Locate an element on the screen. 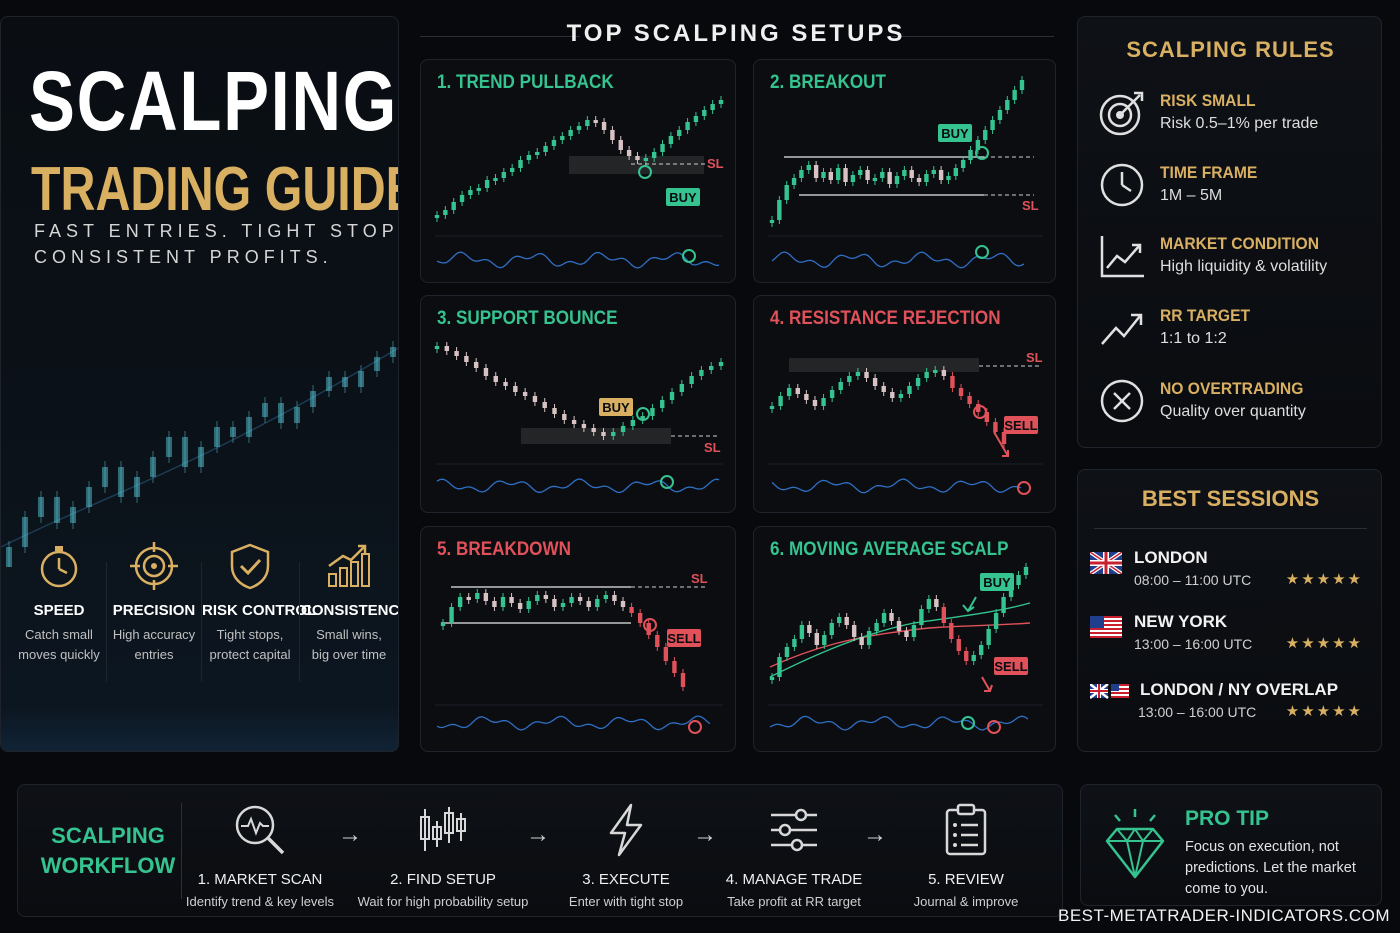  signal-label: BUY is located at coordinates (683, 197).